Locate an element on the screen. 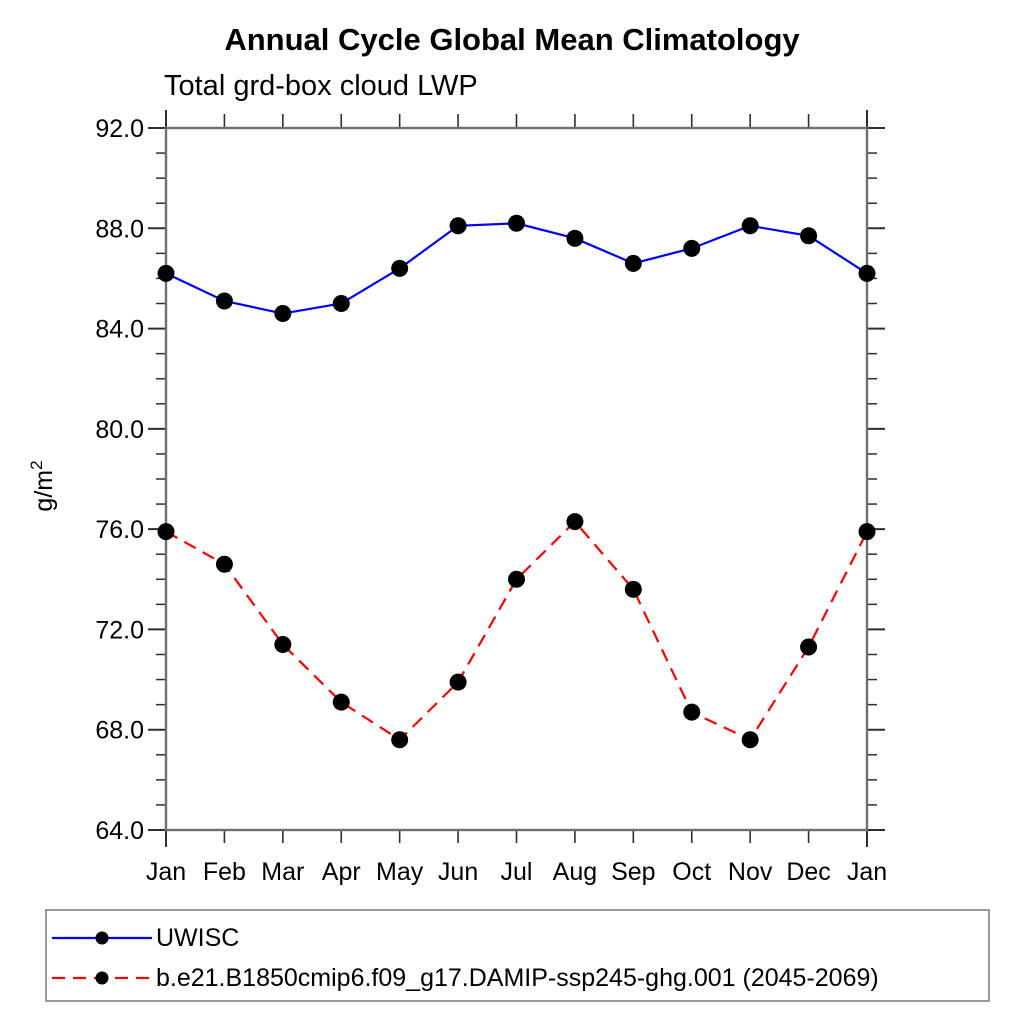 This screenshot has height=1024, width=1024. legend-item-uwisc: UWISC is located at coordinates (143, 938).